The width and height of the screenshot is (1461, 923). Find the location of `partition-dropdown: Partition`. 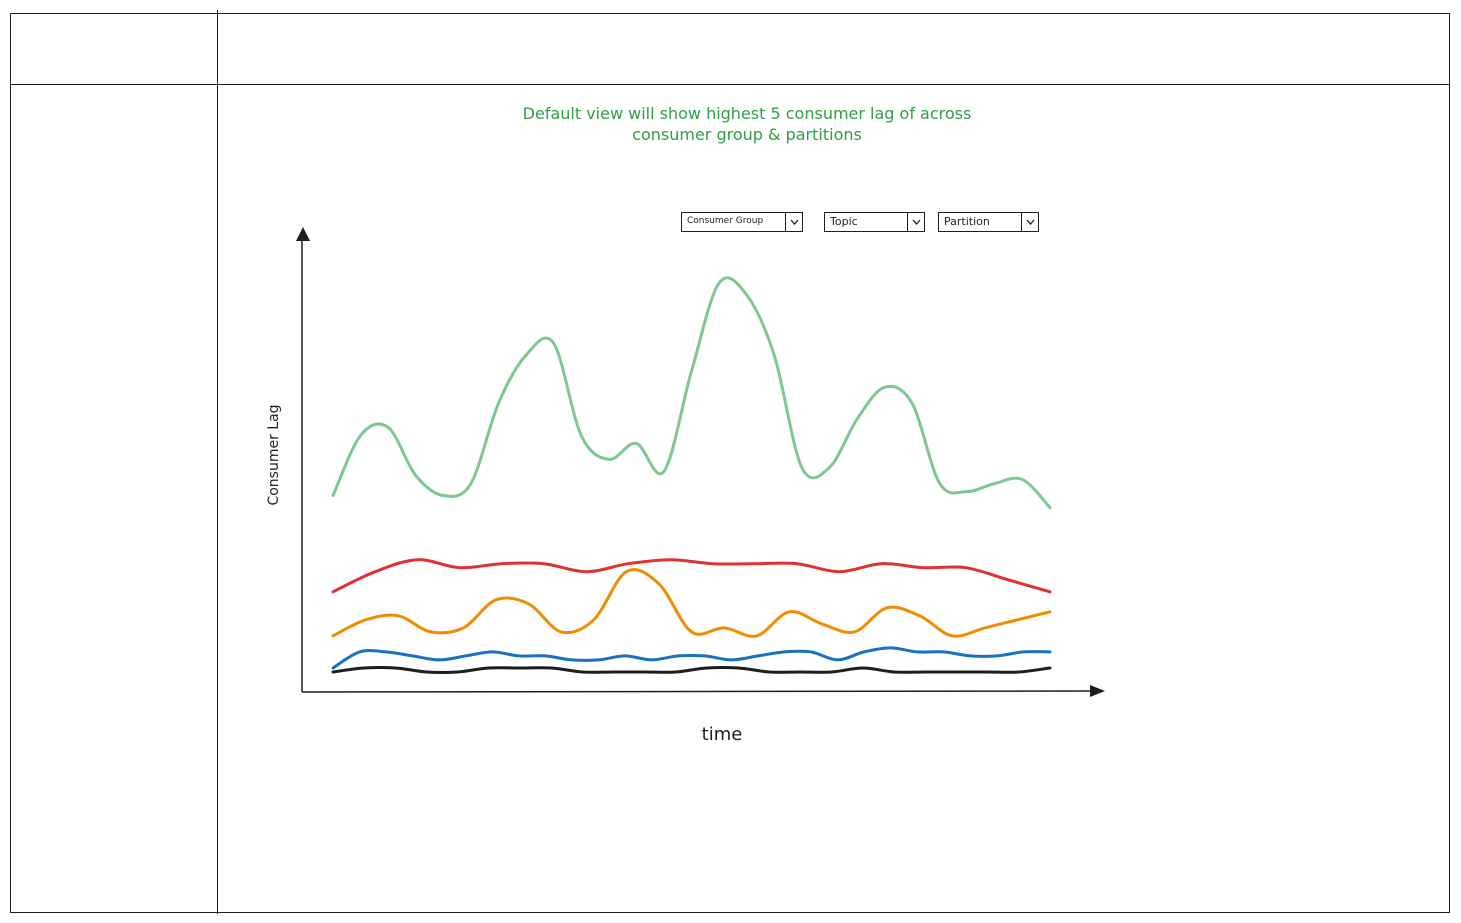

partition-dropdown: Partition is located at coordinates (988, 222).